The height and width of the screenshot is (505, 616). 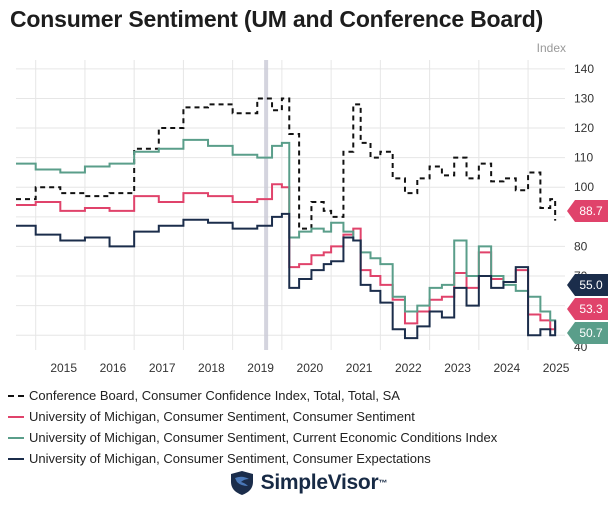 What do you see at coordinates (591, 211) in the screenshot?
I see `end-label-text: 88.7` at bounding box center [591, 211].